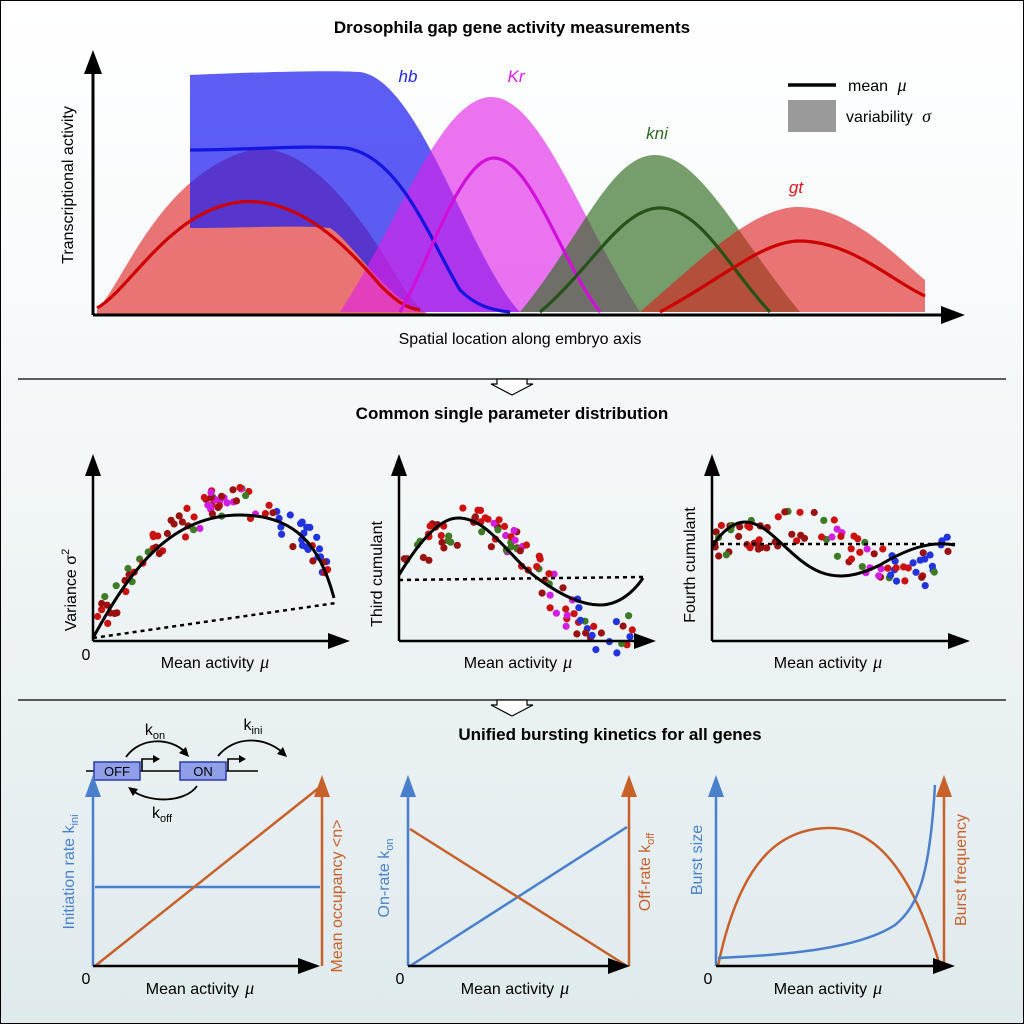  I want to click on variance-axes, so click(217, 551).